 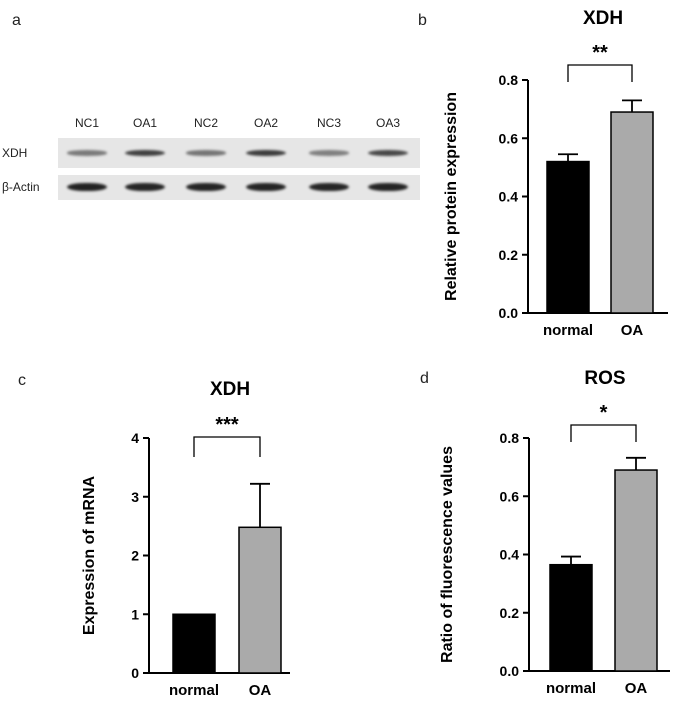 I want to click on significance-label: **, so click(x=600, y=53).